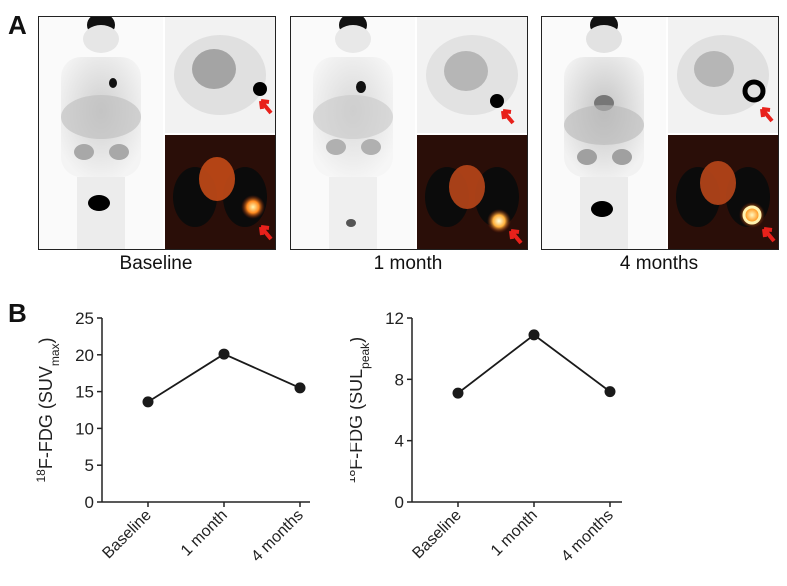 The image size is (787, 586). Describe the element at coordinates (156, 263) in the screenshot. I see `caption-baseline: Baseline` at that location.